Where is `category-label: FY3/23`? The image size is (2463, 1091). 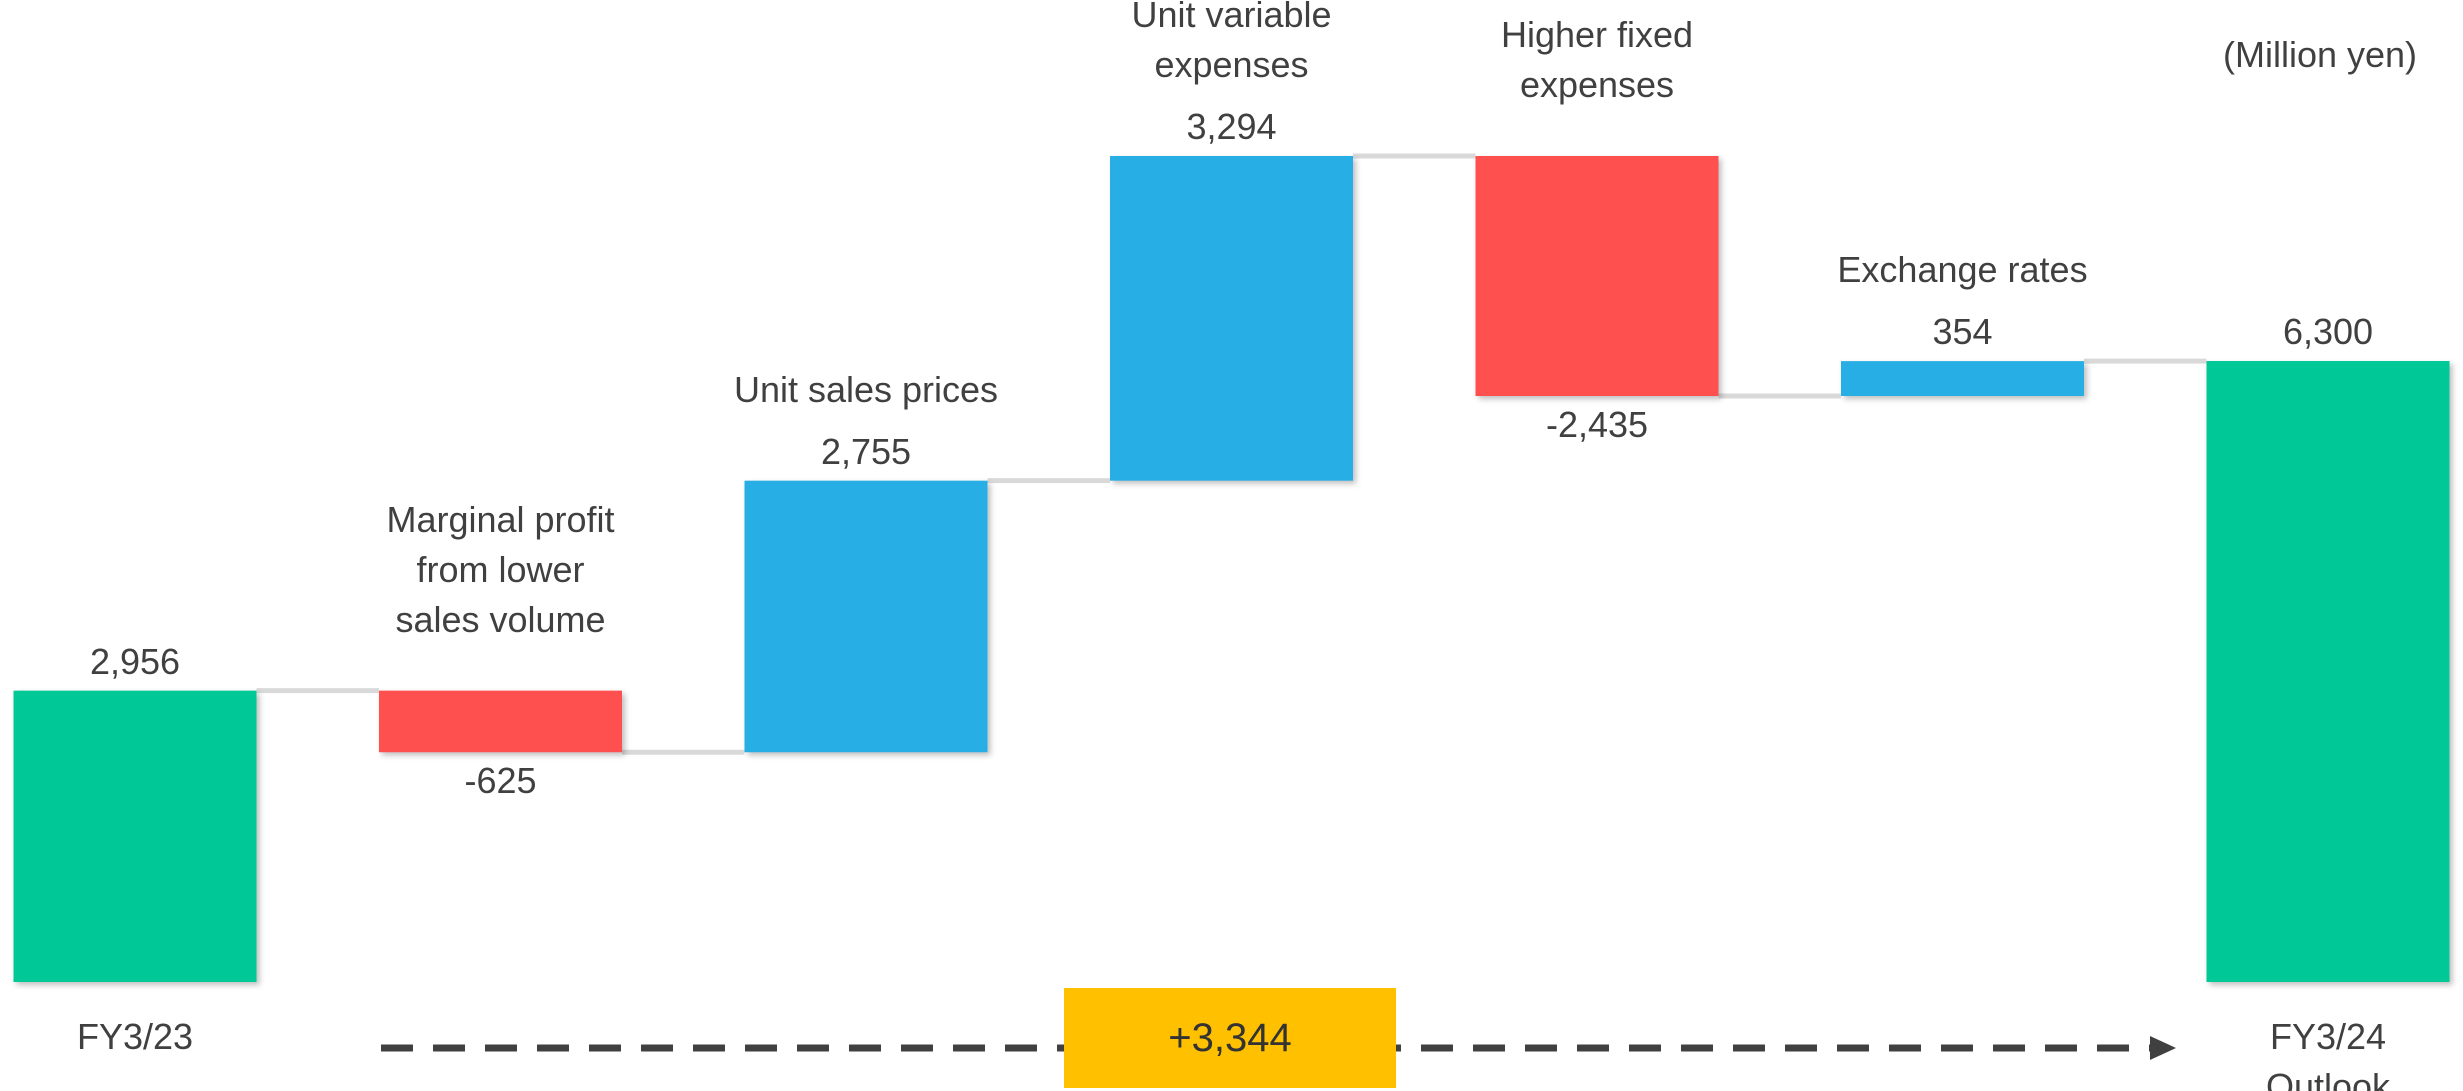
category-label: FY3/23 is located at coordinates (135, 1036).